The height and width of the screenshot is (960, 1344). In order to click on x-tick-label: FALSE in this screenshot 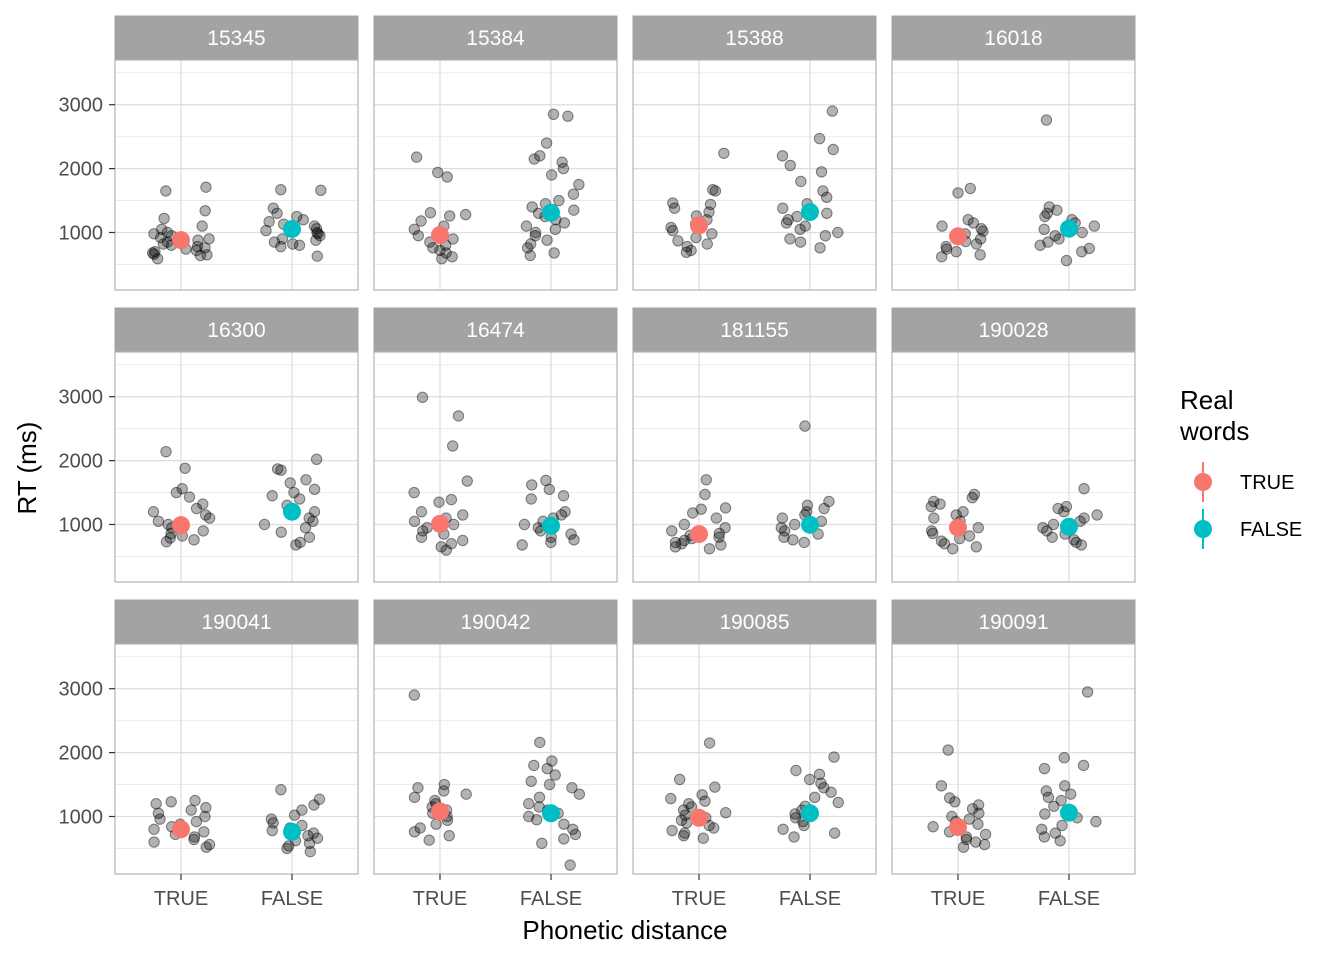, I will do `click(551, 899)`.